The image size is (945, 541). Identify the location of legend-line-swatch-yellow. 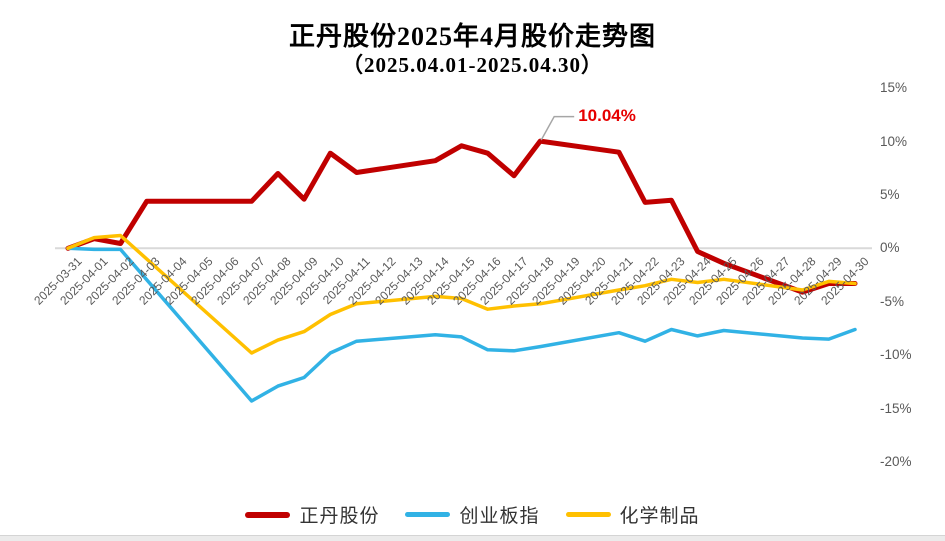
(588, 514).